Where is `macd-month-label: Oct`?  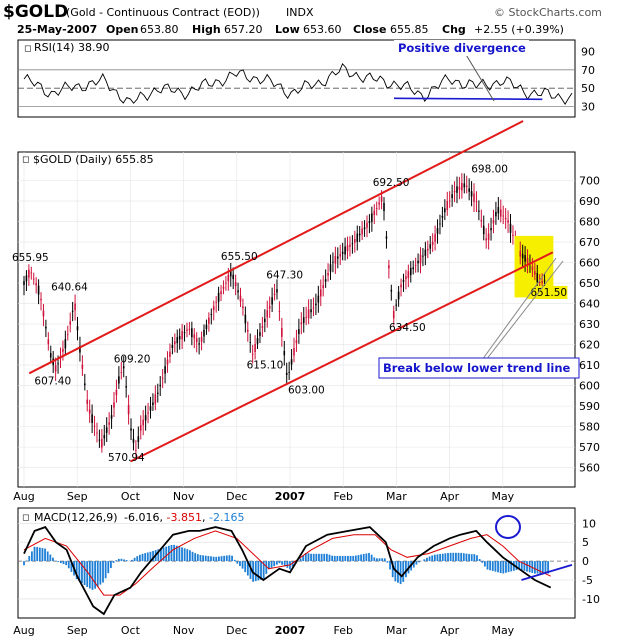
macd-month-label: Oct is located at coordinates (131, 630).